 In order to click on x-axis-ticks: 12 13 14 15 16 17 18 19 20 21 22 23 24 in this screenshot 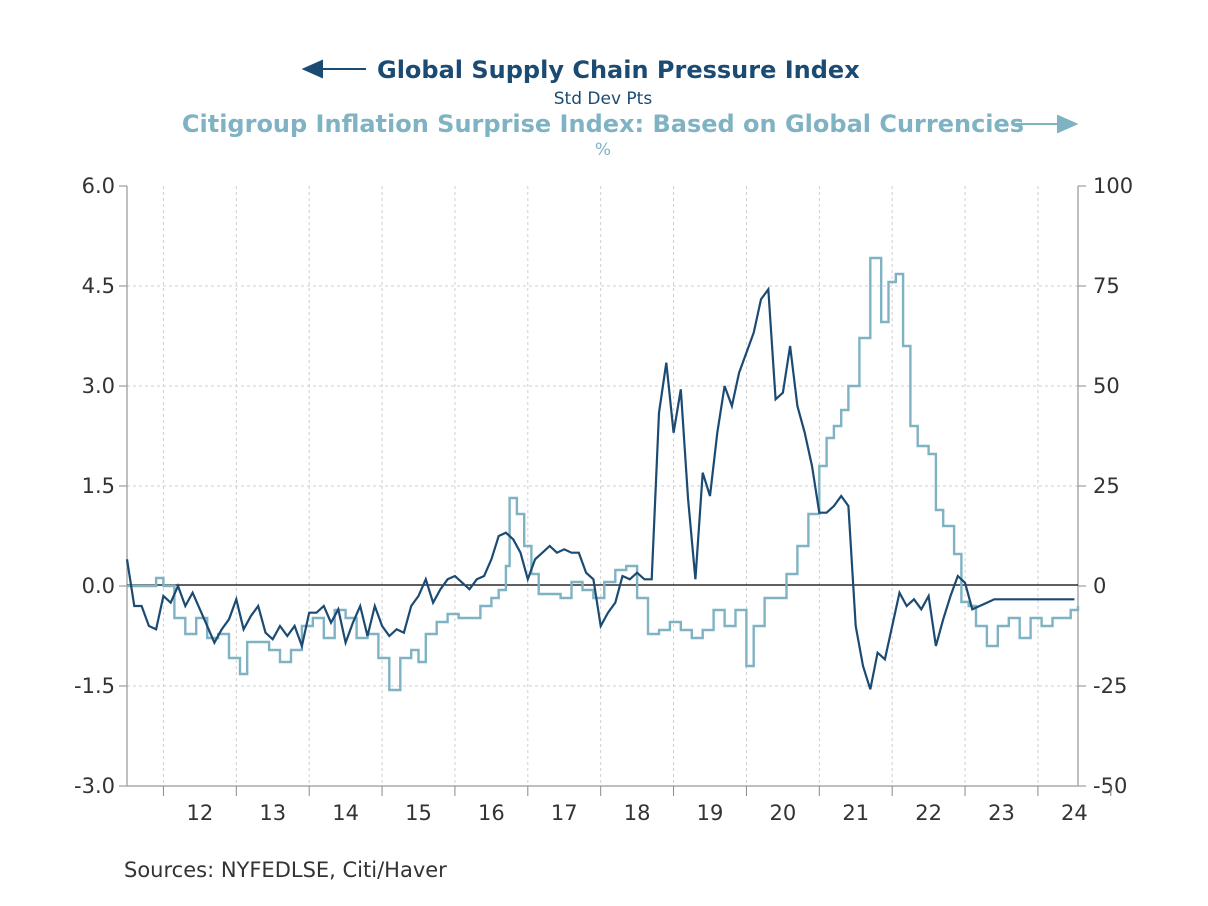, I will do `click(637, 805)`.